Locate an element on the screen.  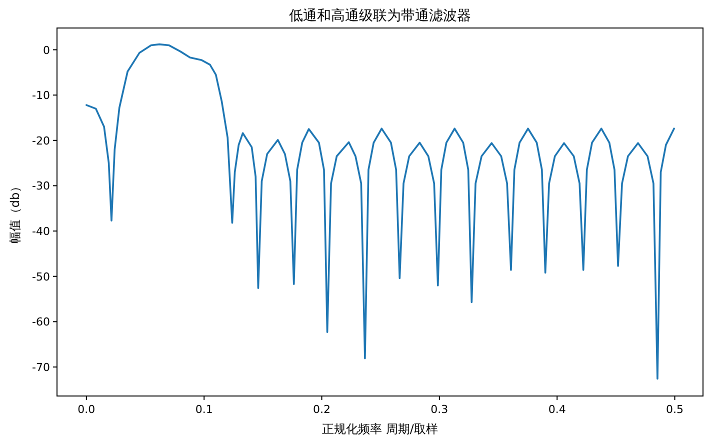
chart-title: 低通和高通级联为带通滤波器 is located at coordinates (380, 16).